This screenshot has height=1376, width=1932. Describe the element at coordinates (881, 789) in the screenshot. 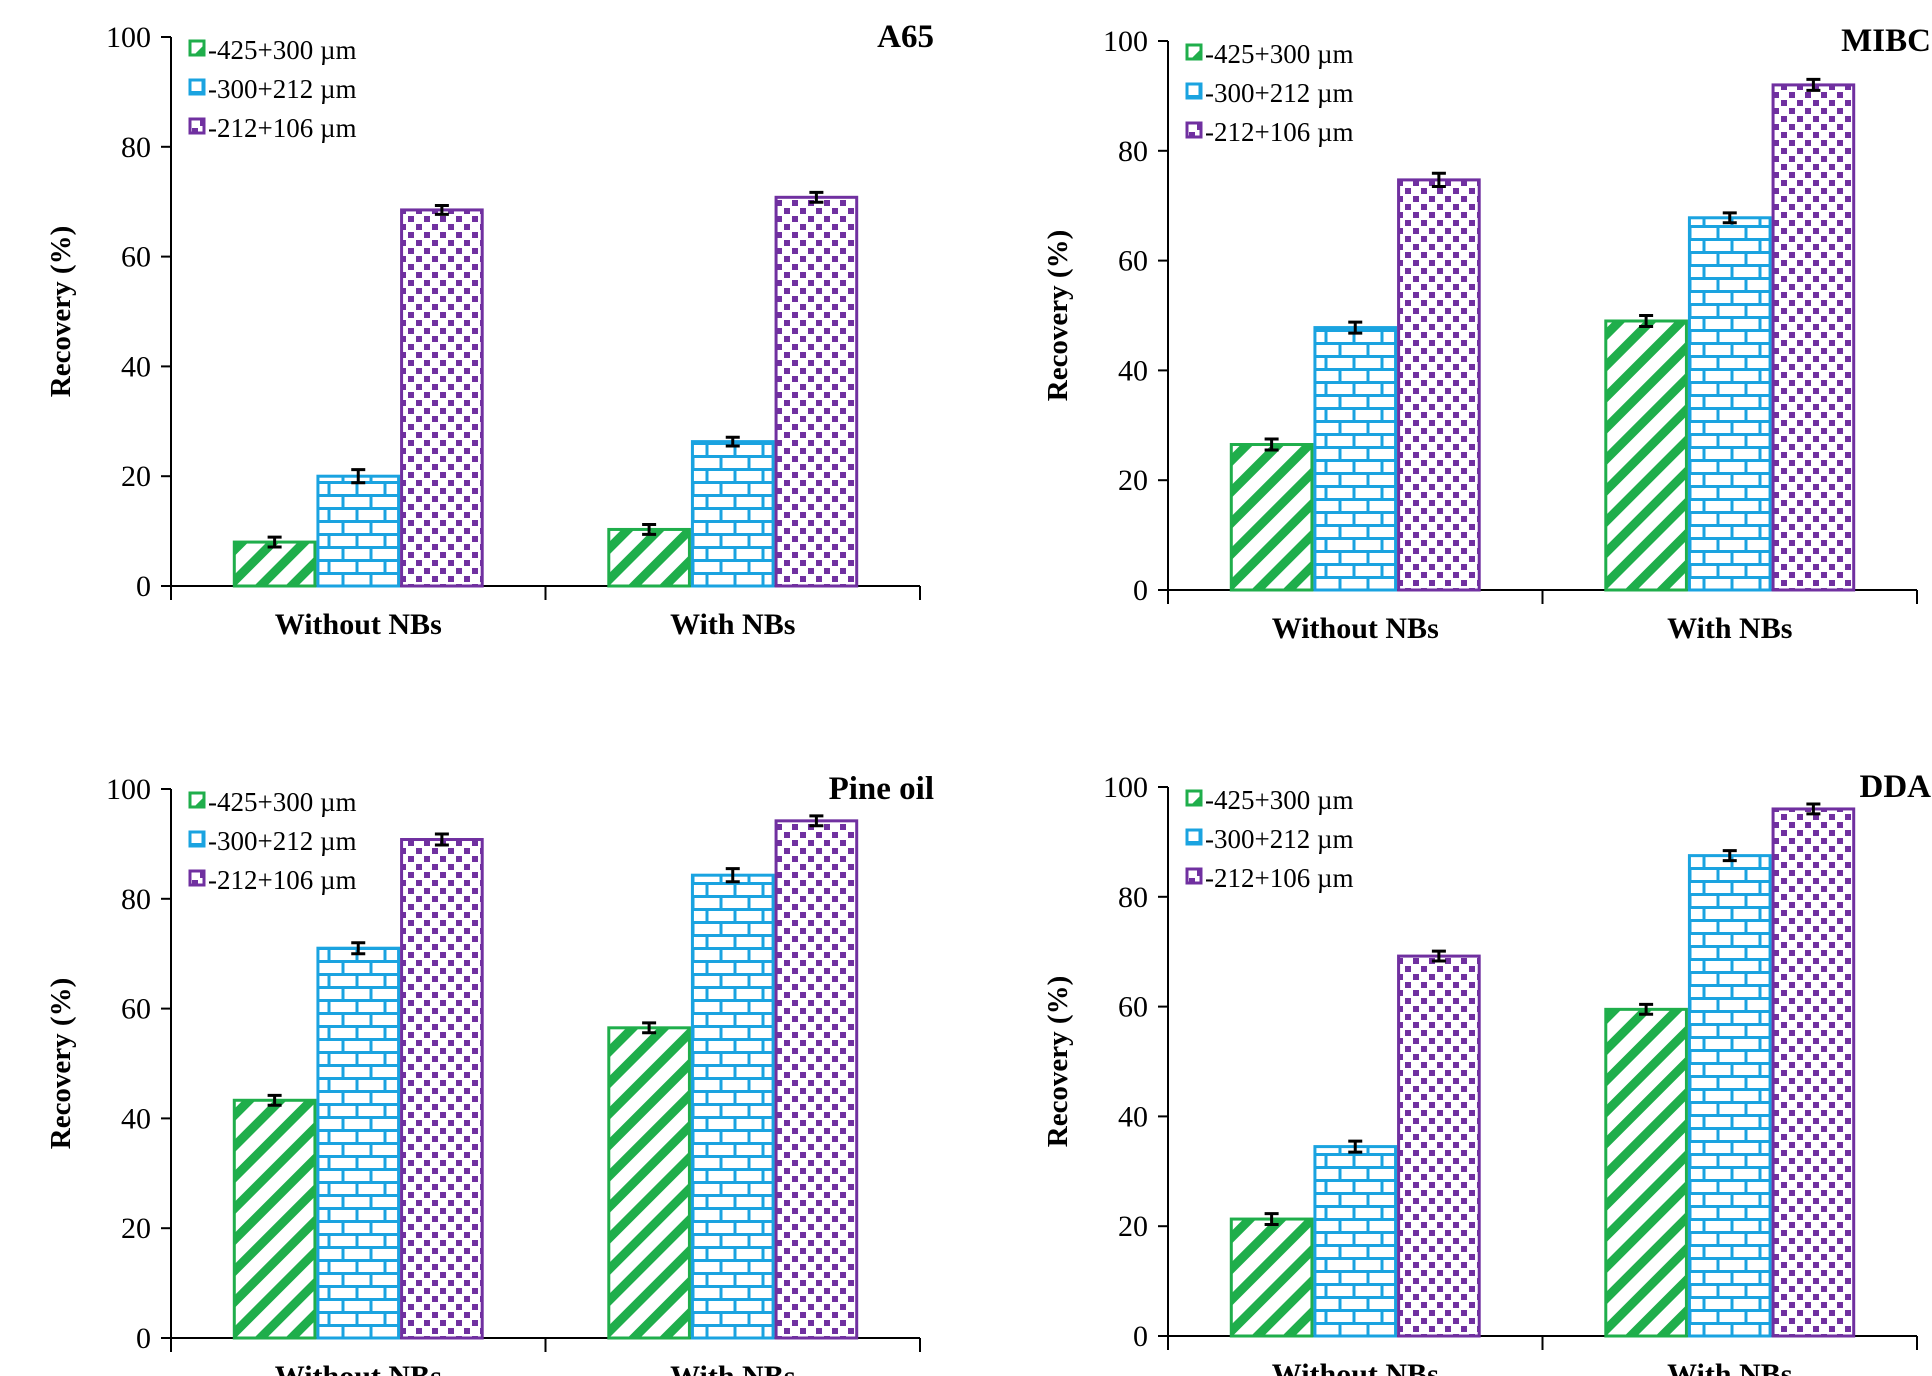

I see `chart-title: Pine oil` at that location.